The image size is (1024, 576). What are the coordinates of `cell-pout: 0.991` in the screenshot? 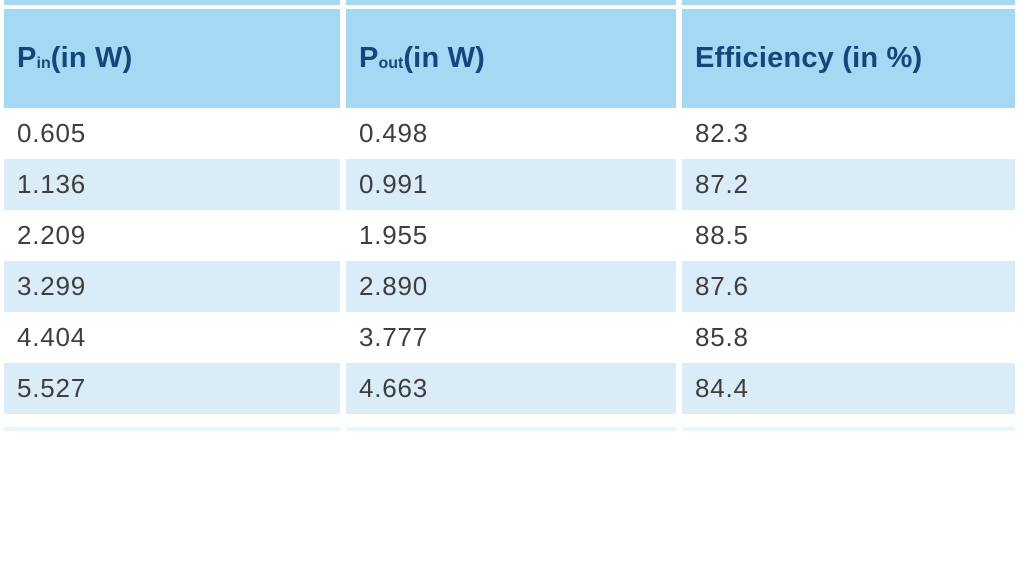 It's located at (511, 184).